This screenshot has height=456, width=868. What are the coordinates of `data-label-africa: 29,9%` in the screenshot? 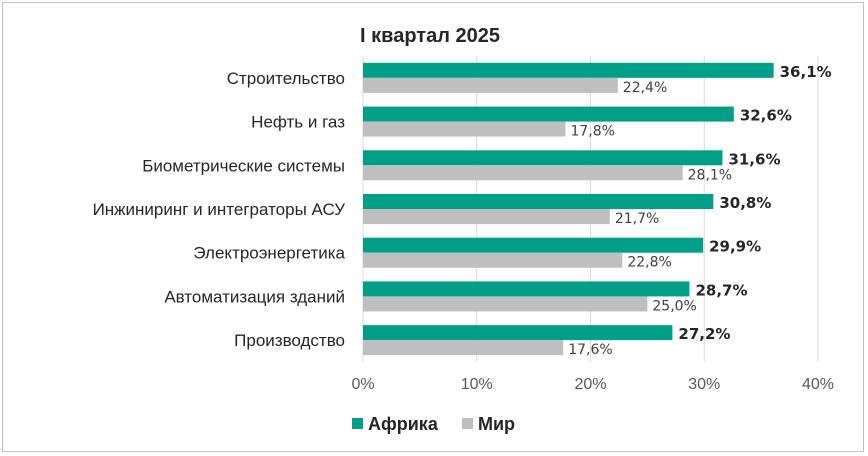 It's located at (735, 247).